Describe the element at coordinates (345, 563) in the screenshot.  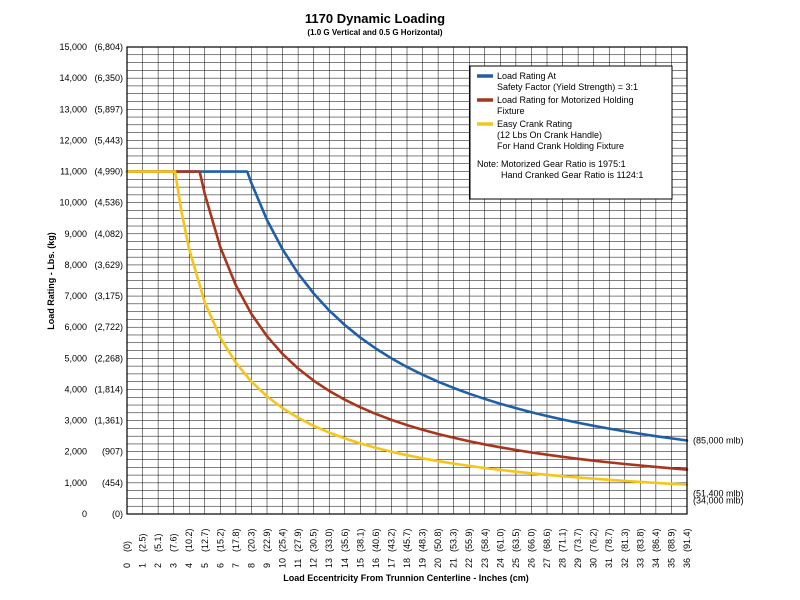
I see `x-tick-label: 14` at that location.